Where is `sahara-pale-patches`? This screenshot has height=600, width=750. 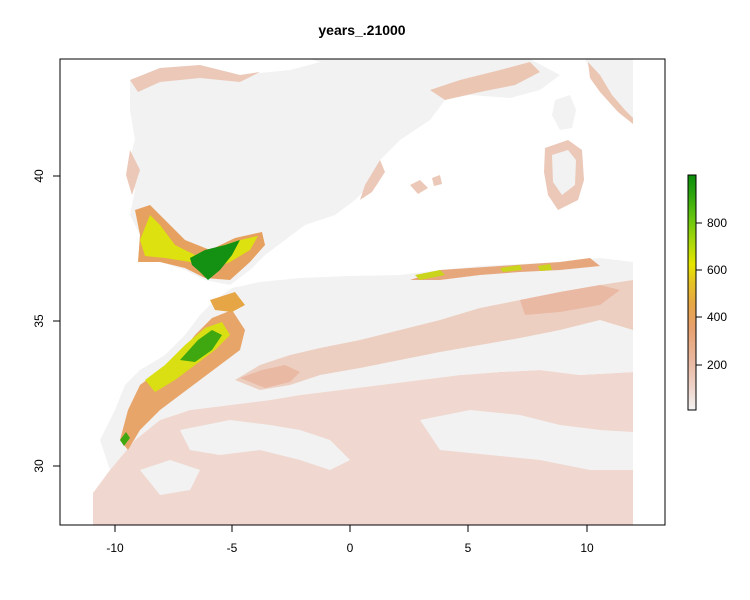 sahara-pale-patches is located at coordinates (386, 452).